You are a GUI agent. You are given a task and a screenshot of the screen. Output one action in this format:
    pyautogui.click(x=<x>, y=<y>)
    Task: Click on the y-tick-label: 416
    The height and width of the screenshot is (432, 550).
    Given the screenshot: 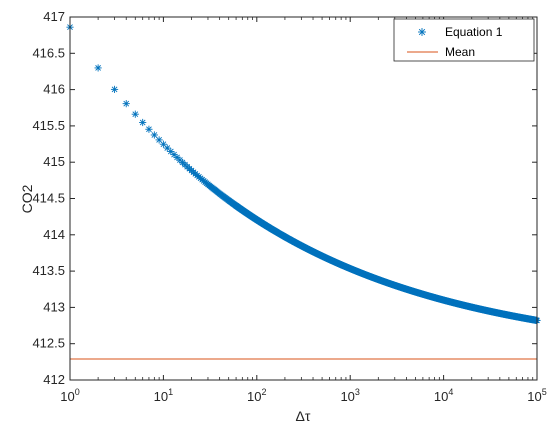 What is the action you would take?
    pyautogui.click(x=54, y=89)
    